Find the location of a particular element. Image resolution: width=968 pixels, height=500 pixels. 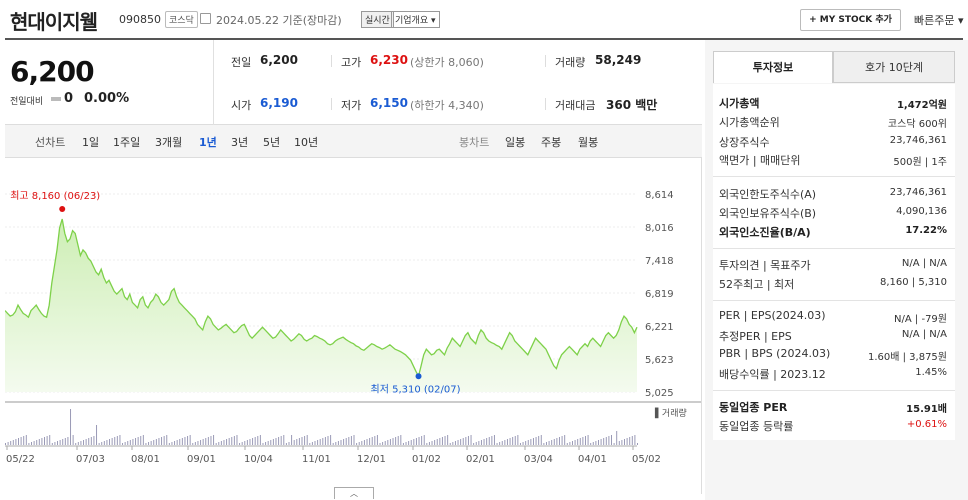

info-value: N/A | N/A is located at coordinates (924, 334).